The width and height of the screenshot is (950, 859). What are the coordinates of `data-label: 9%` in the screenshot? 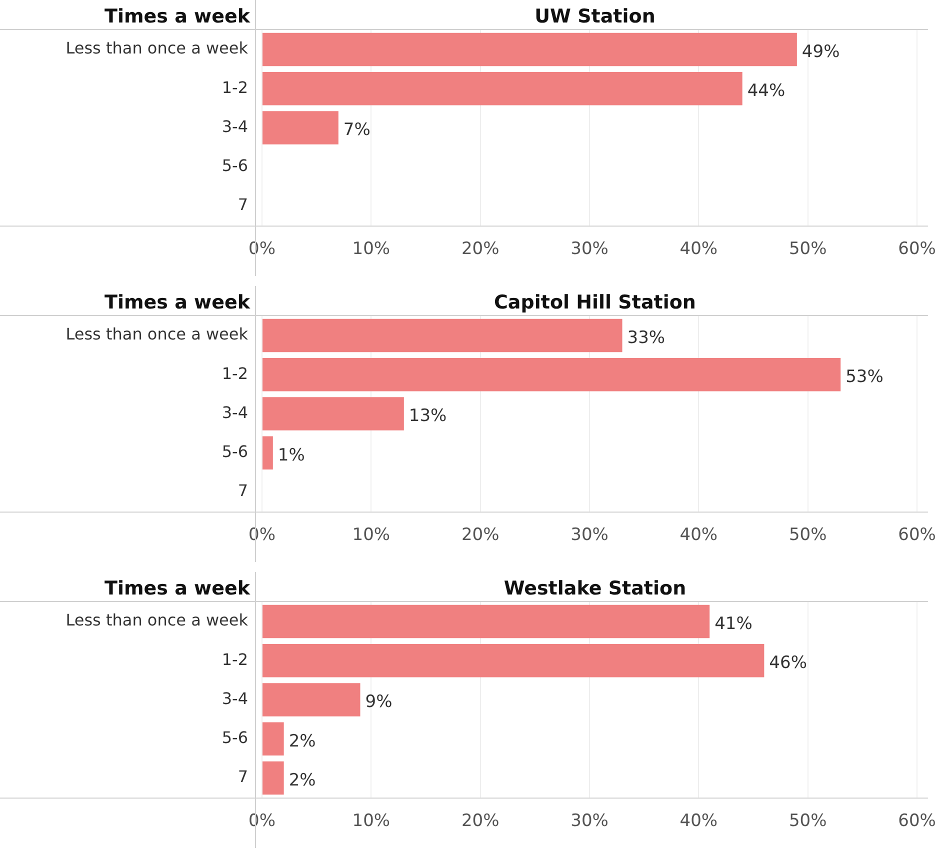 It's located at (378, 702).